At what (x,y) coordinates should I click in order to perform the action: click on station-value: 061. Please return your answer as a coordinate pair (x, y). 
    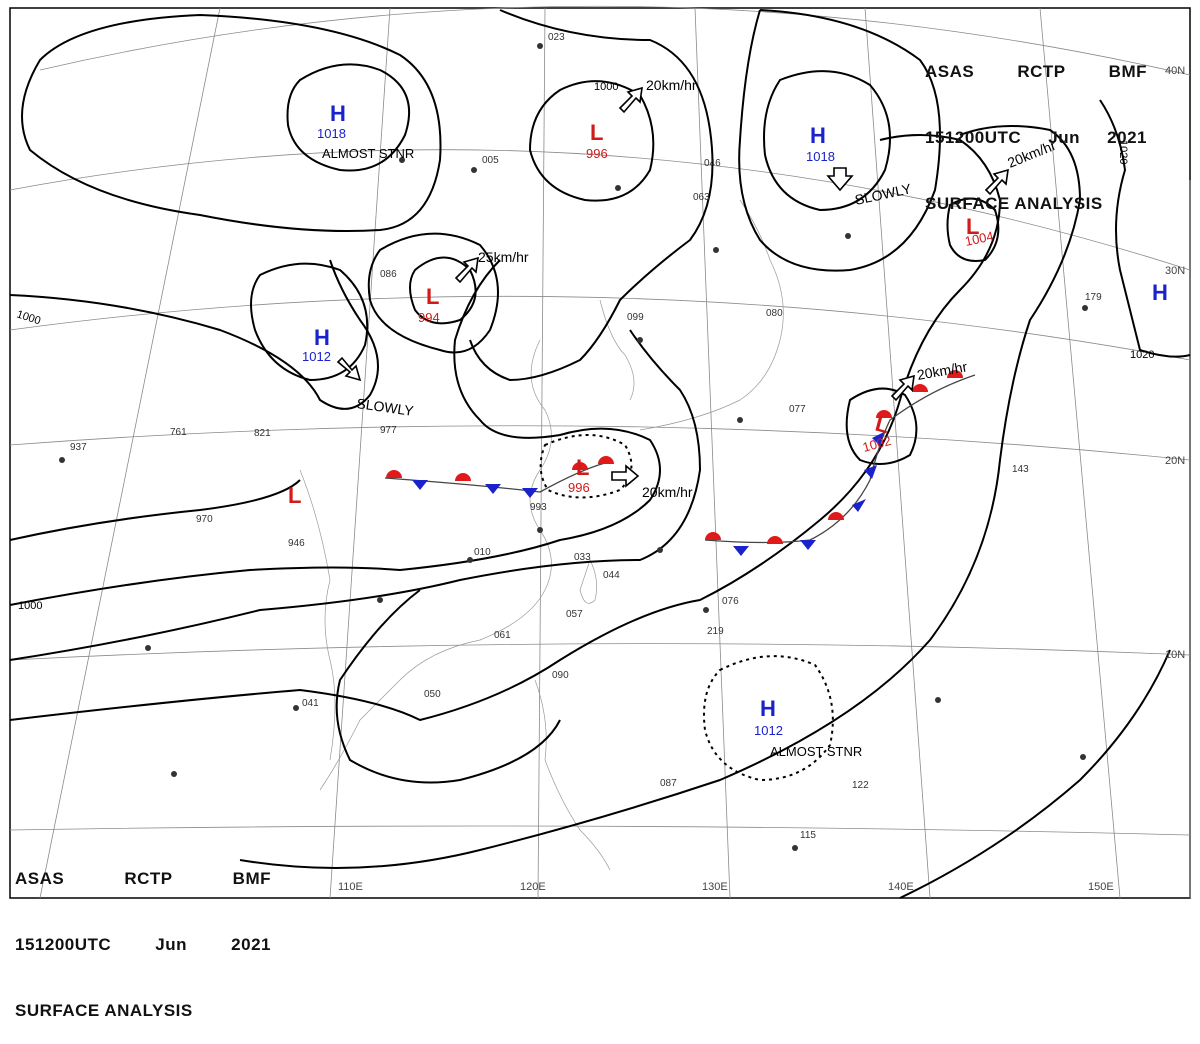
    Looking at the image, I should click on (502, 635).